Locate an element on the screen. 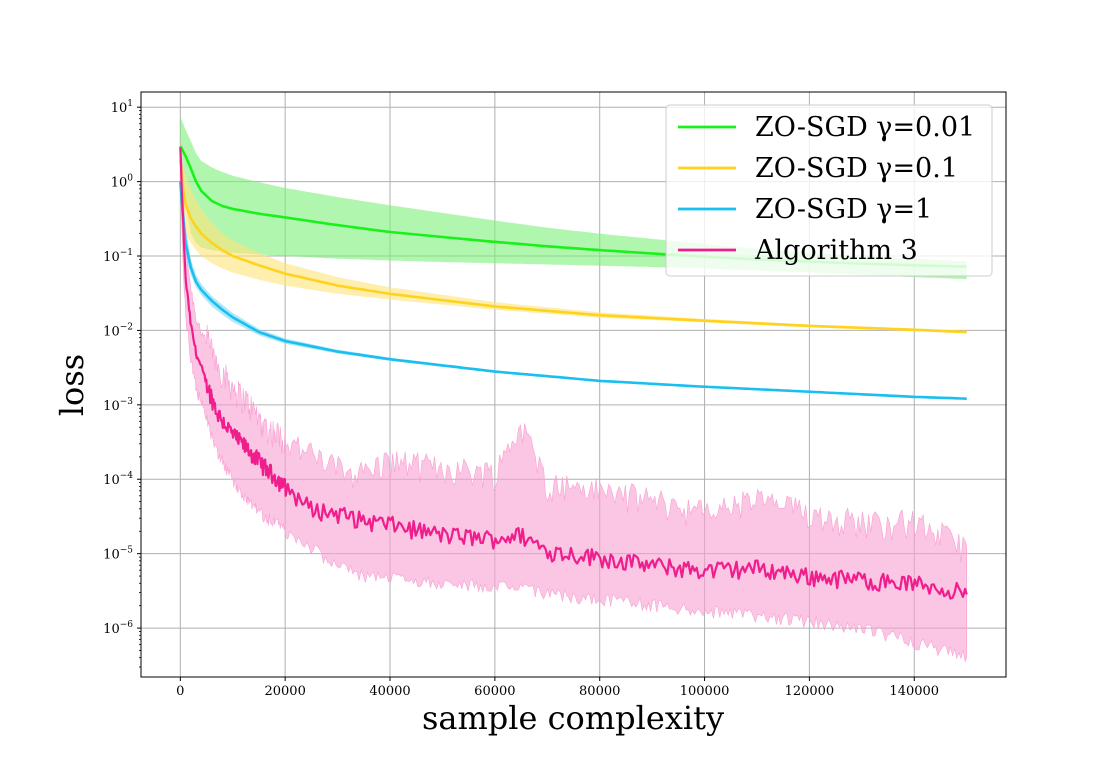 This screenshot has width=1118, height=759. x-tick-label: 60000 is located at coordinates (494, 691).